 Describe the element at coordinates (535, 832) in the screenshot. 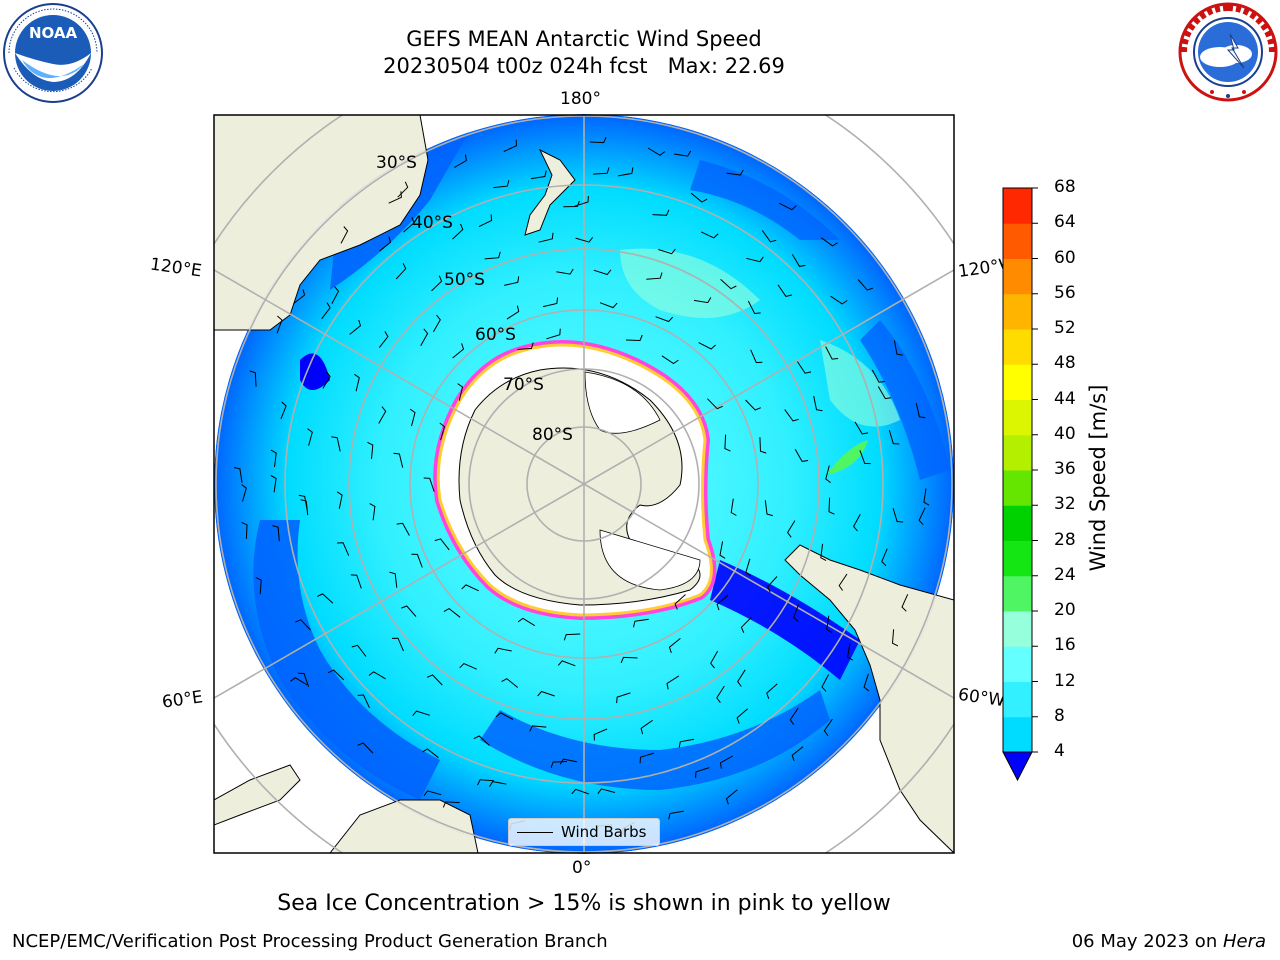

I see `wind-barb-legend-line` at that location.